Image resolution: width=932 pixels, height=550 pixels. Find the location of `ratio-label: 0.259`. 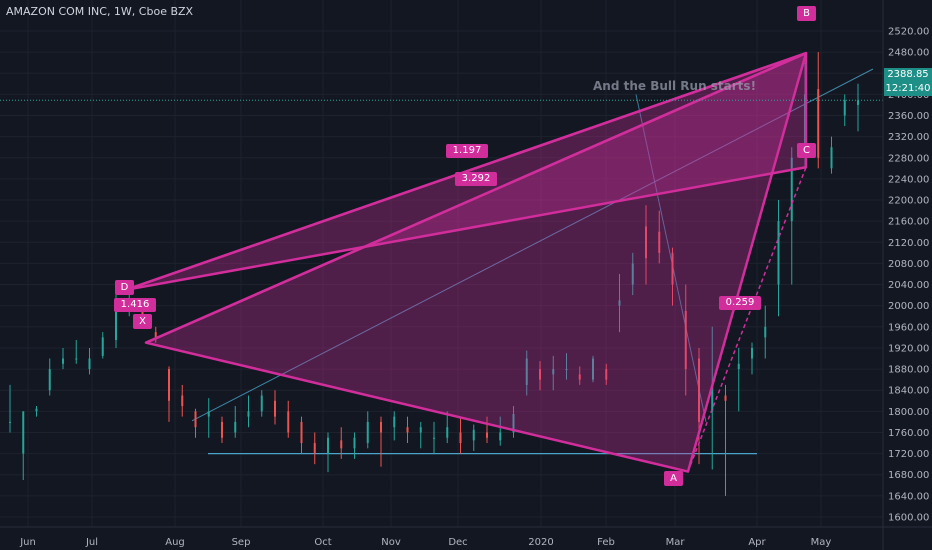

ratio-label: 0.259 is located at coordinates (740, 303).